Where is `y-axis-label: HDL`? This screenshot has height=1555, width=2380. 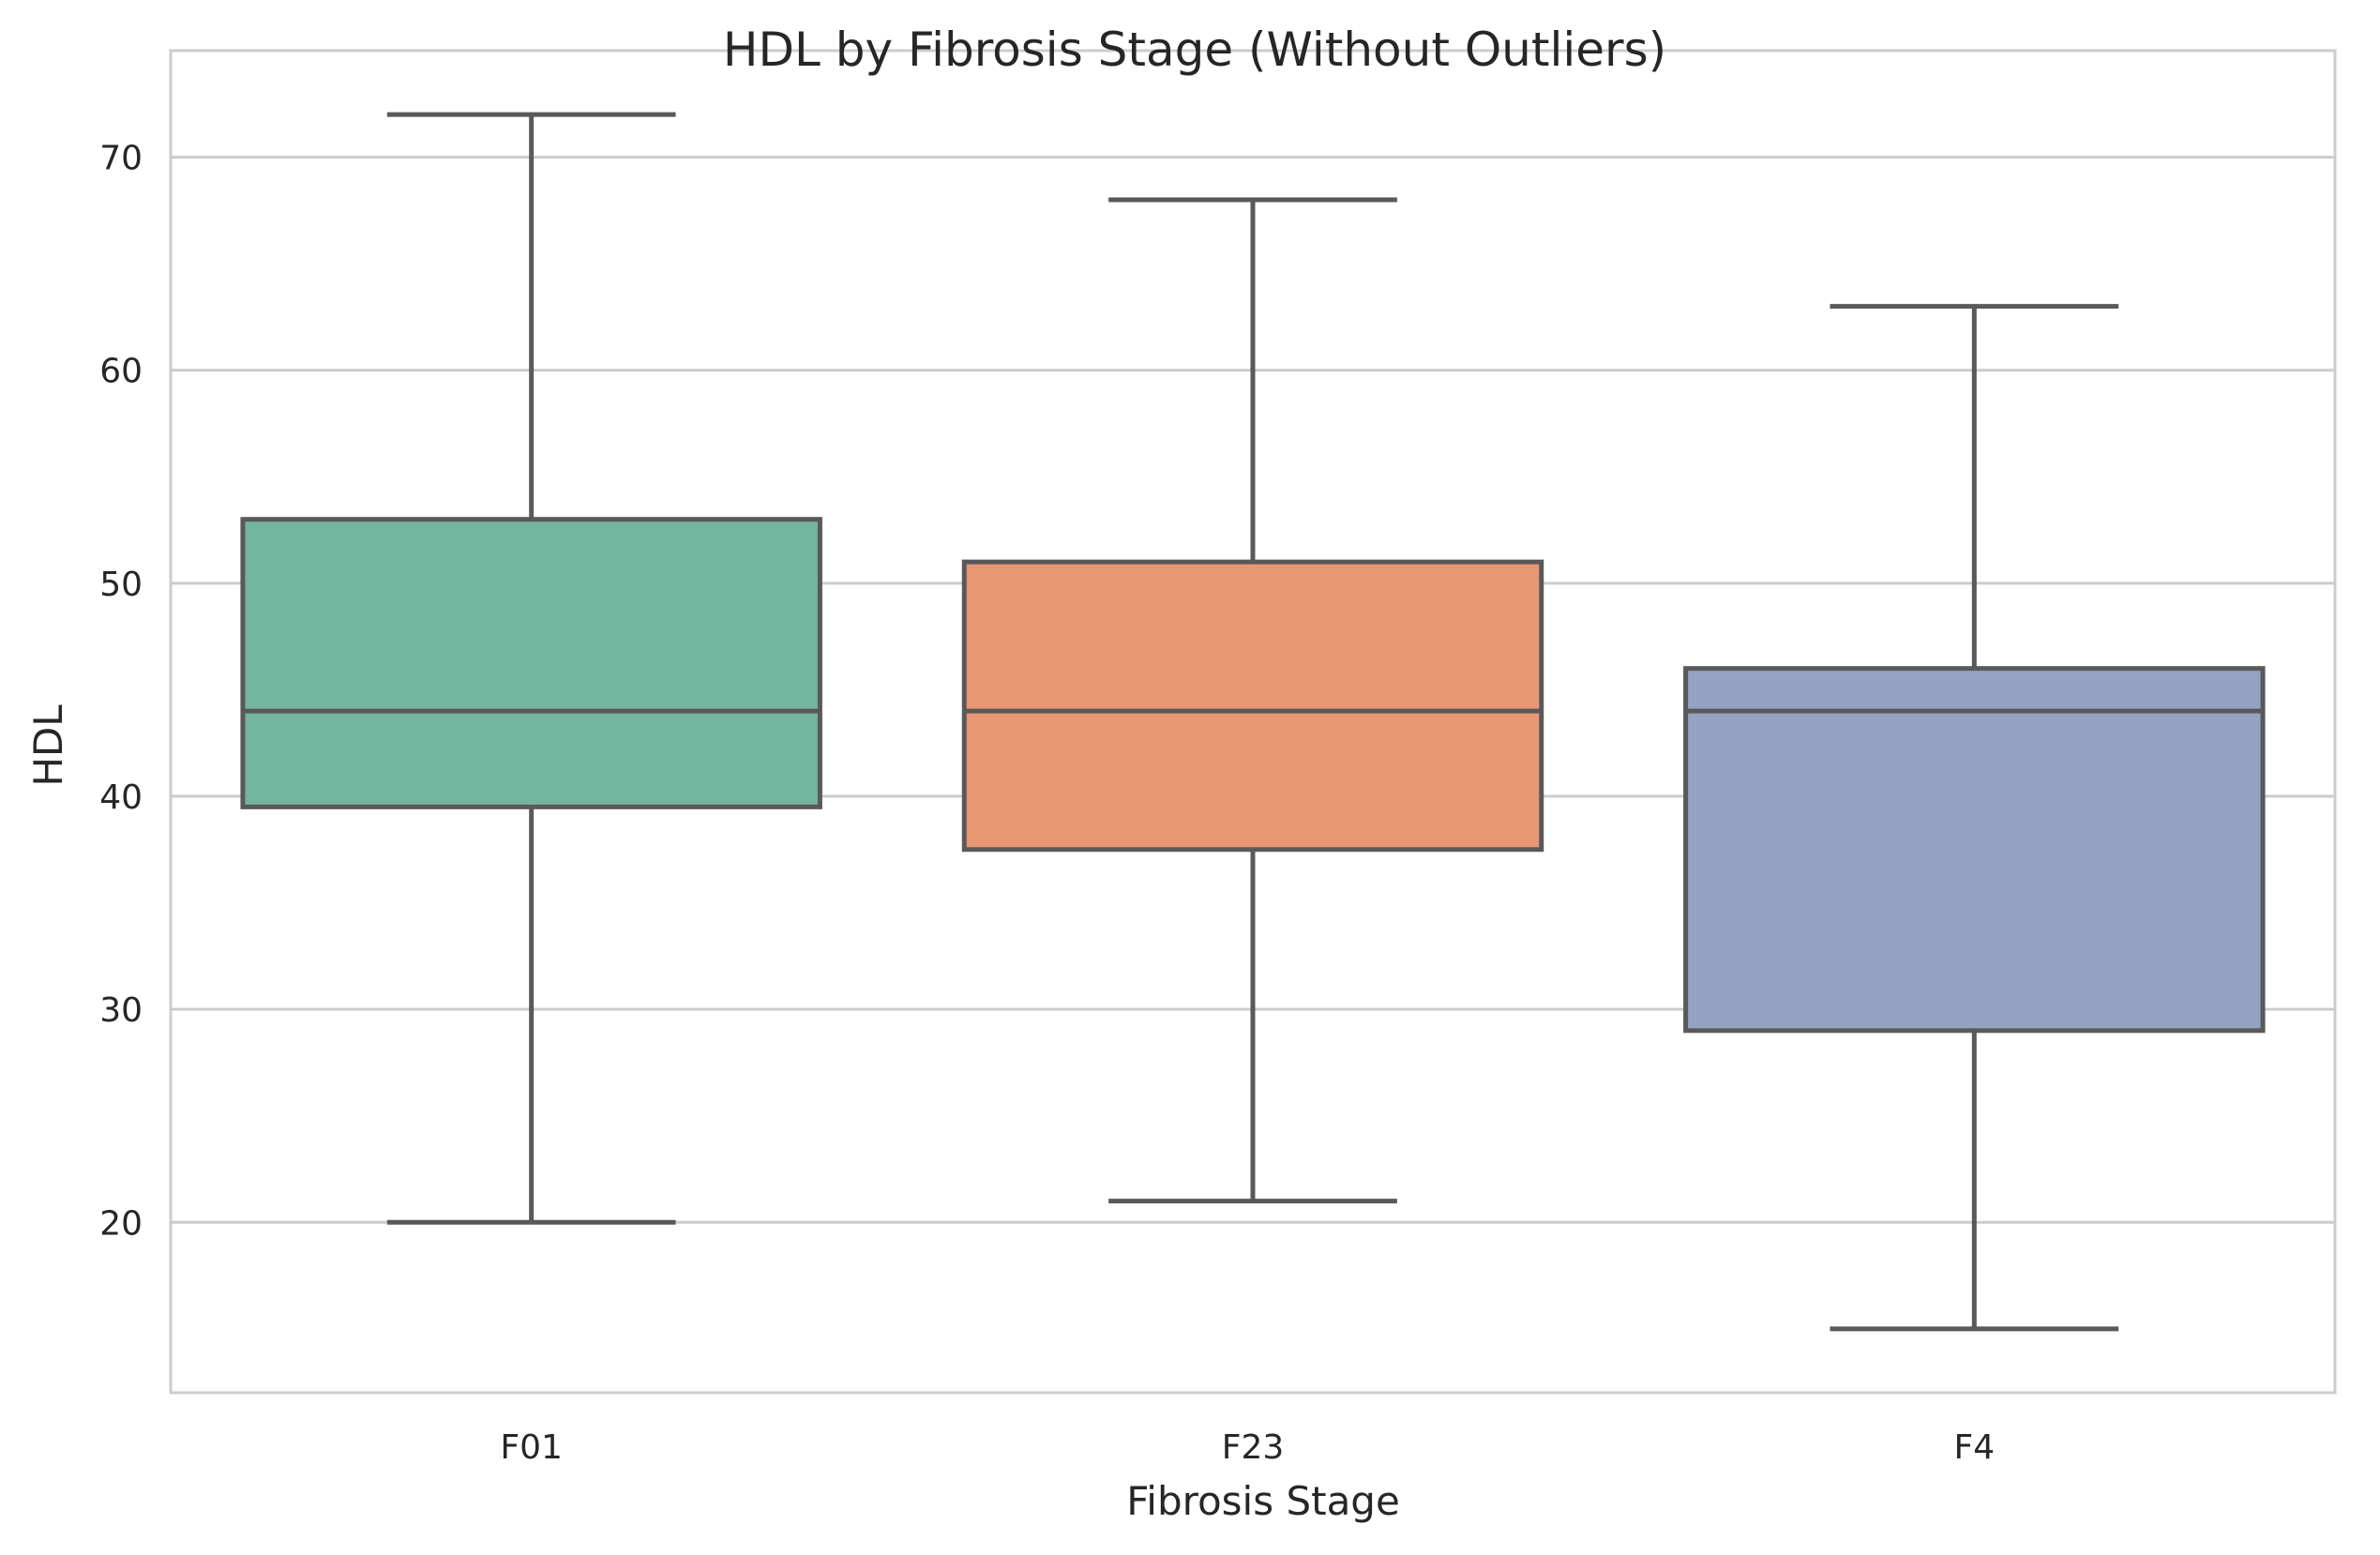 y-axis-label: HDL is located at coordinates (48, 745).